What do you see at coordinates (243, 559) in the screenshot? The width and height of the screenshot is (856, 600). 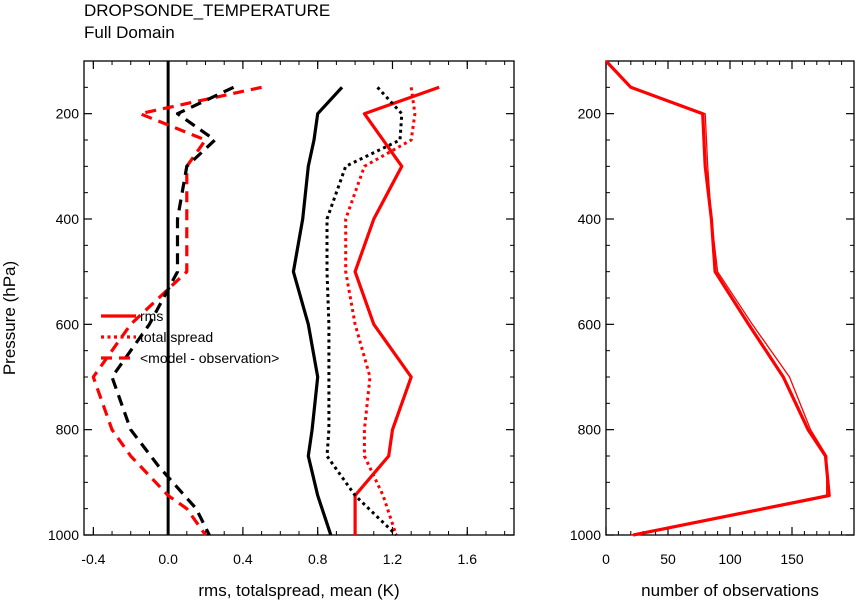 I see `x-tick-label: 0.4` at bounding box center [243, 559].